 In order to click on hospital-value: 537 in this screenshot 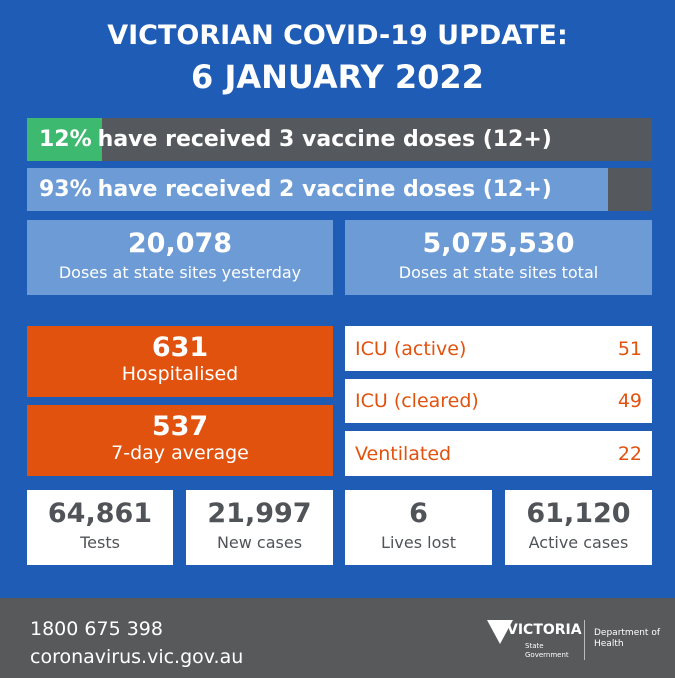, I will do `click(180, 426)`.